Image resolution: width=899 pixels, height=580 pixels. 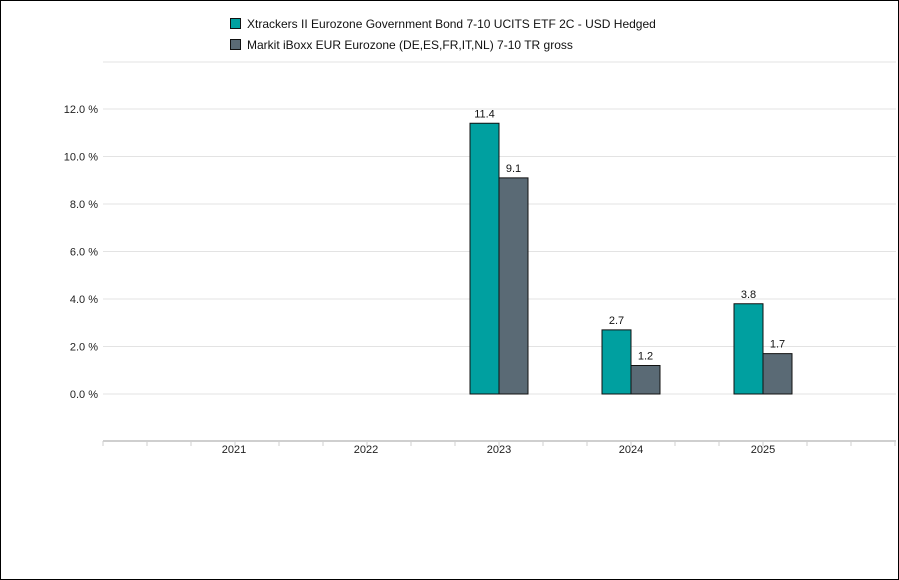 I want to click on legend-swatch-fund, so click(x=235, y=23).